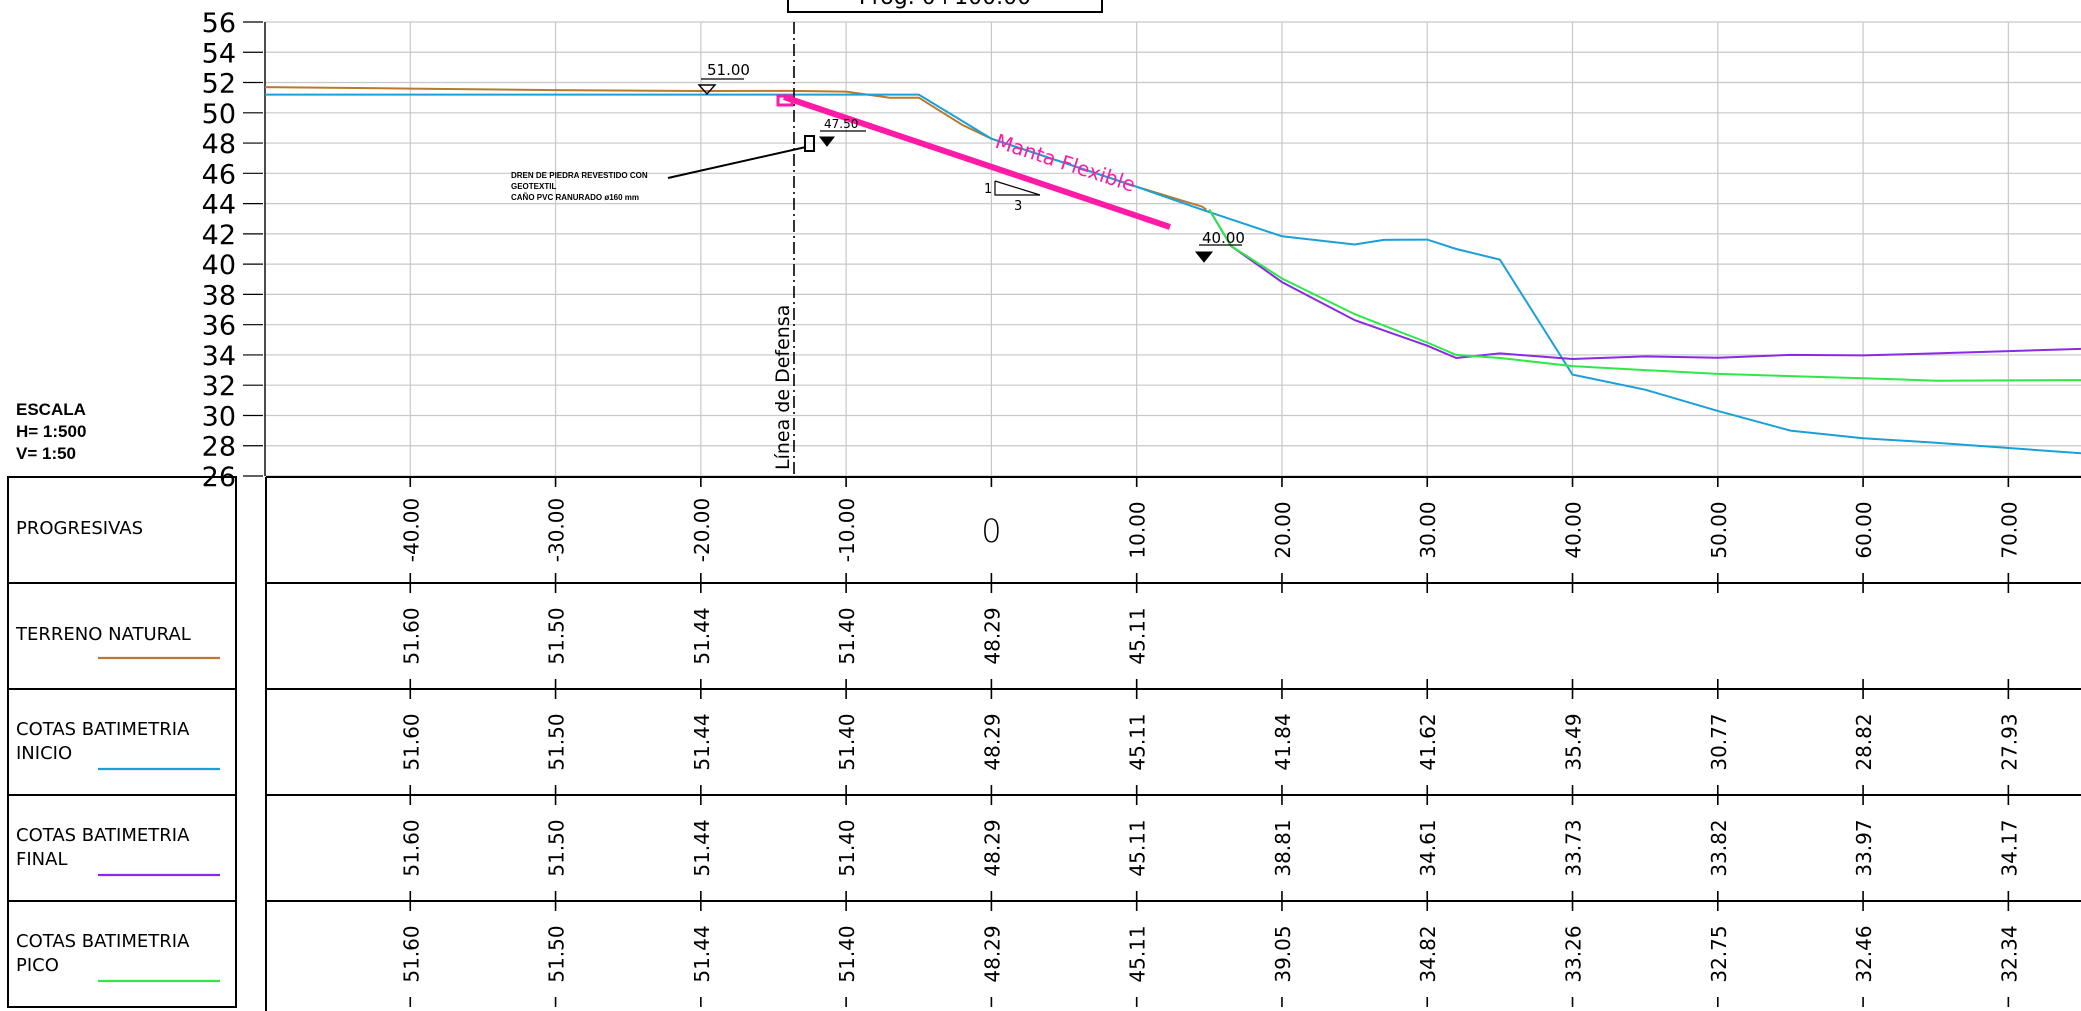 Image resolution: width=2081 pixels, height=1011 pixels. What do you see at coordinates (2009, 741) in the screenshot?
I see `cota-value: 27.93` at bounding box center [2009, 741].